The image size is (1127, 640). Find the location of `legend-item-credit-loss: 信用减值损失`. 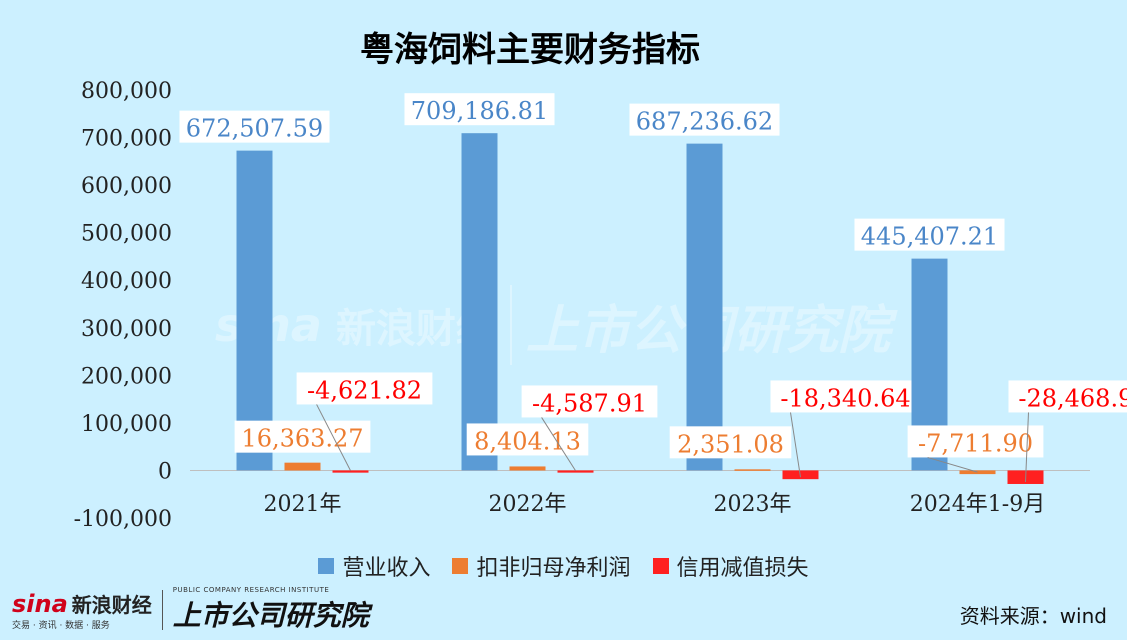

legend-item-credit-loss: 信用减值损失 is located at coordinates (730, 566).